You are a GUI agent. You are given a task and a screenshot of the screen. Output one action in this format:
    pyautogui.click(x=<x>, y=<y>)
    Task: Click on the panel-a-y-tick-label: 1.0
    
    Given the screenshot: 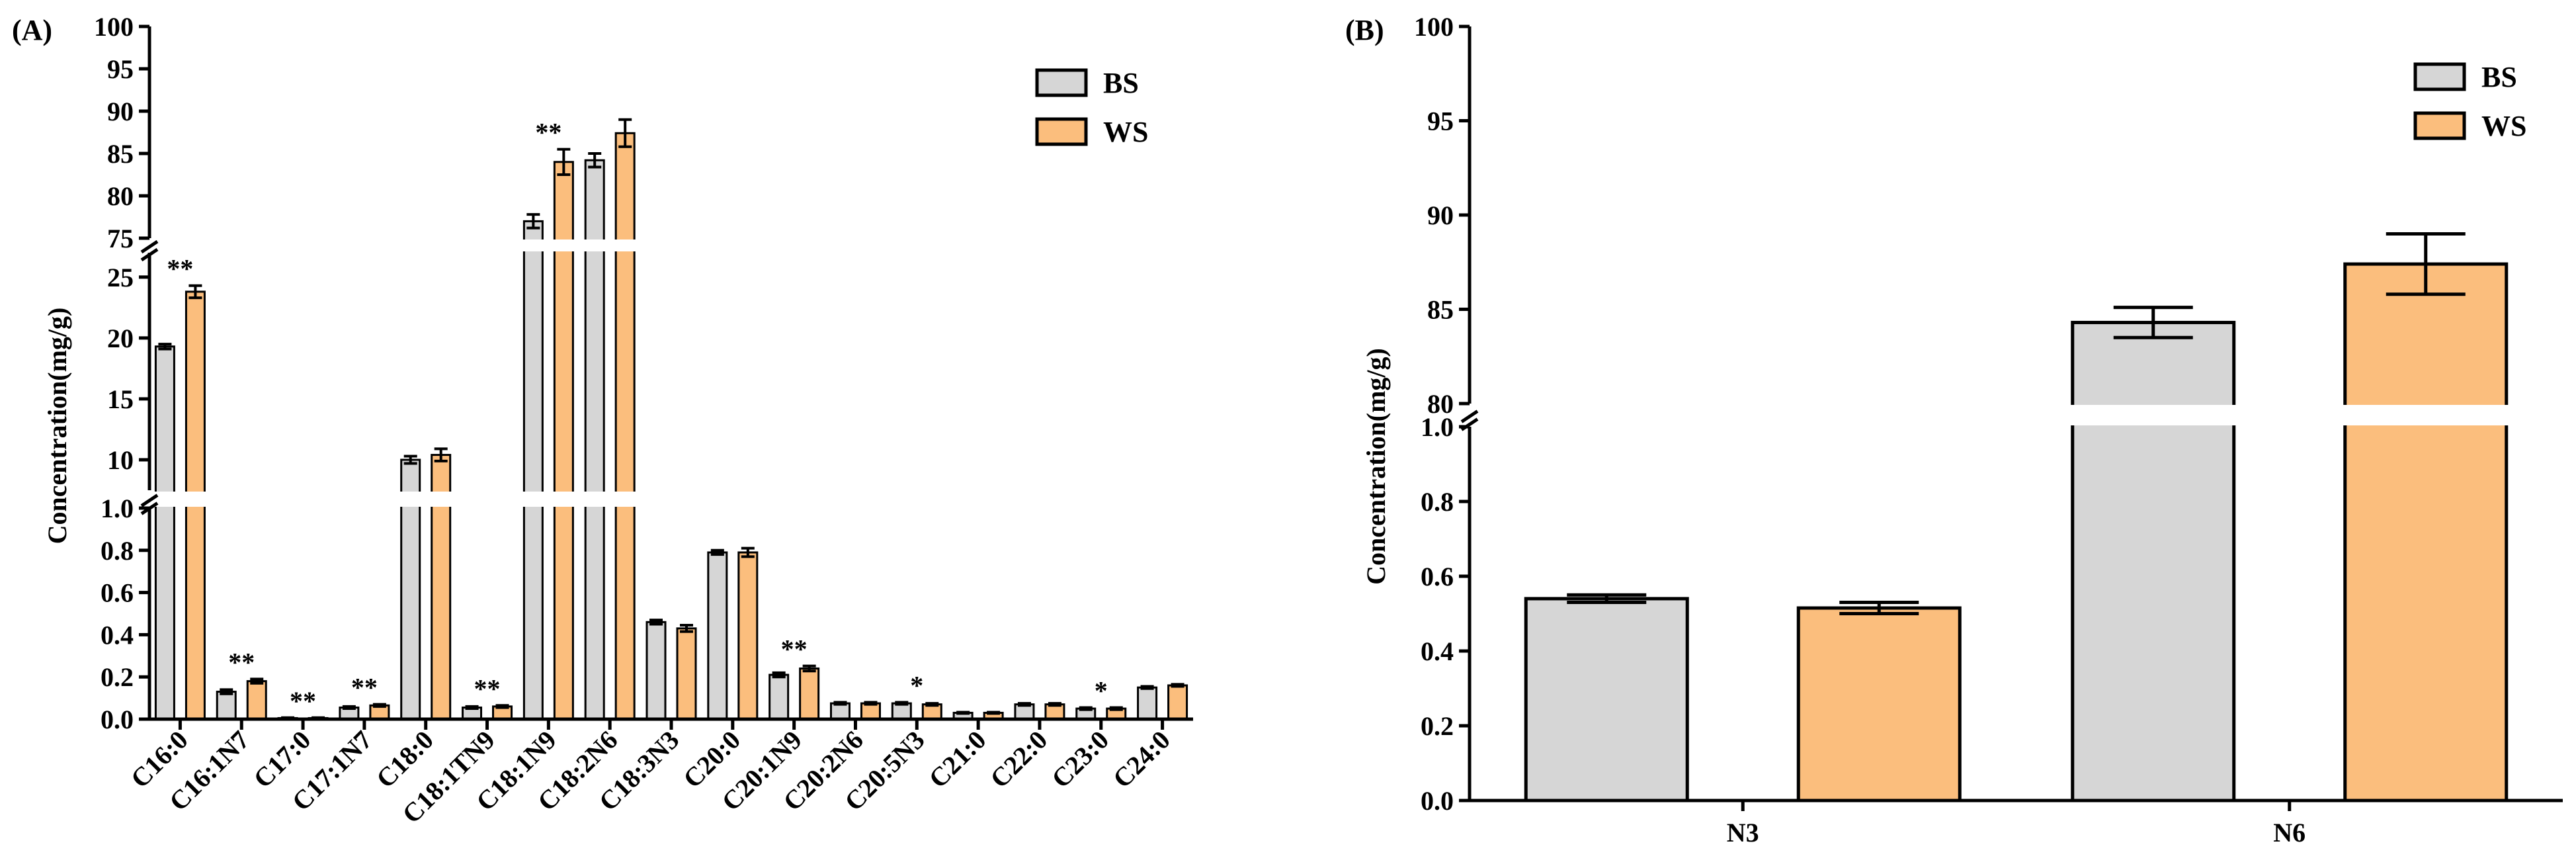 What is the action you would take?
    pyautogui.click(x=117, y=508)
    